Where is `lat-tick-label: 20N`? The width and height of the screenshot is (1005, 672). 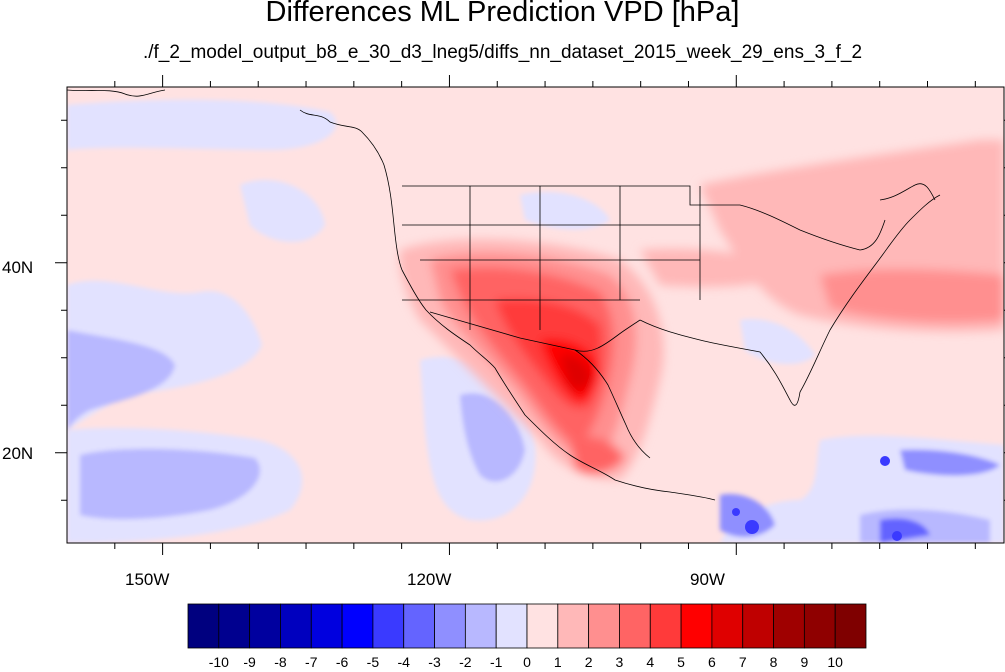 lat-tick-label: 20N is located at coordinates (18, 453).